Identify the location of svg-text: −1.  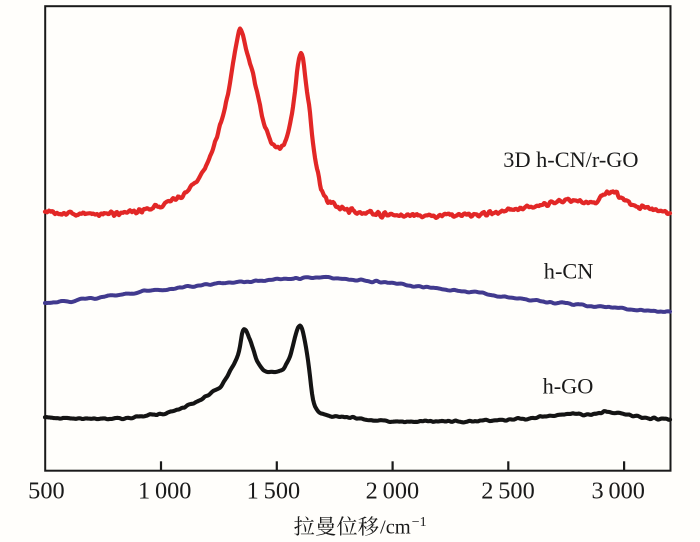
(419, 522).